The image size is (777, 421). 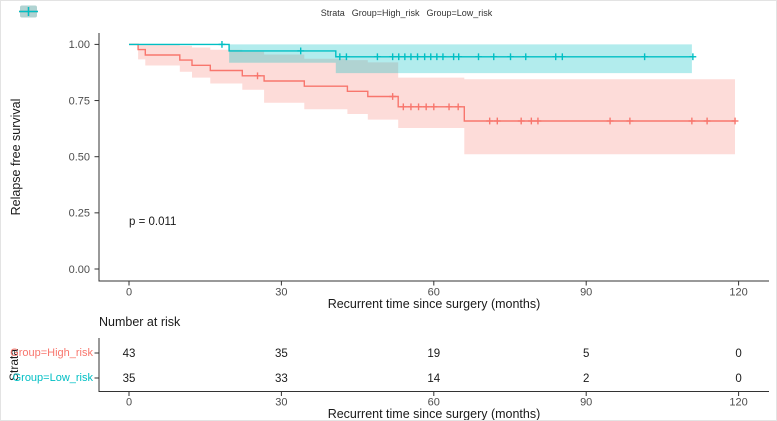 What do you see at coordinates (28, 11) in the screenshot?
I see `legend-key-low-risk-icon` at bounding box center [28, 11].